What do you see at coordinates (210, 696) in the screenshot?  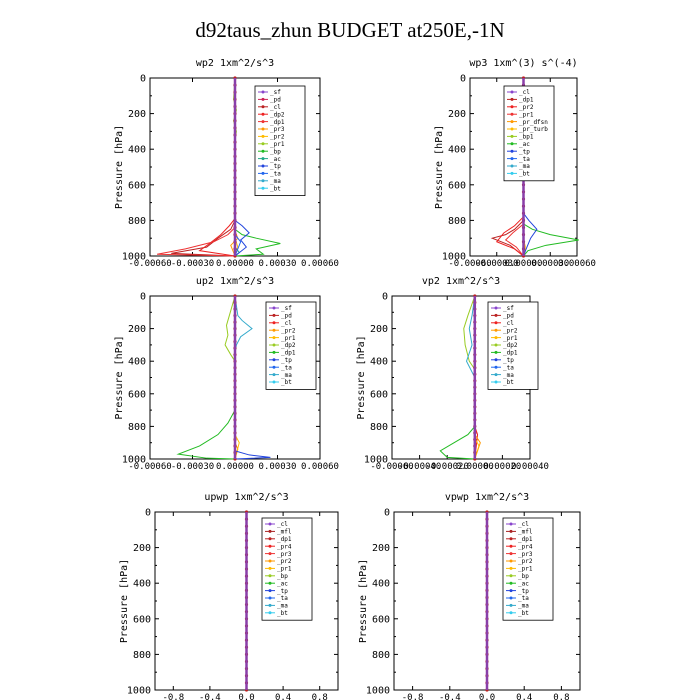 I see `x-tick-label: -0.4` at bounding box center [210, 696].